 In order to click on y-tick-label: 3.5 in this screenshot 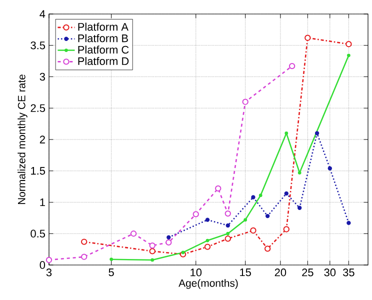, I will do `click(38, 46)`.